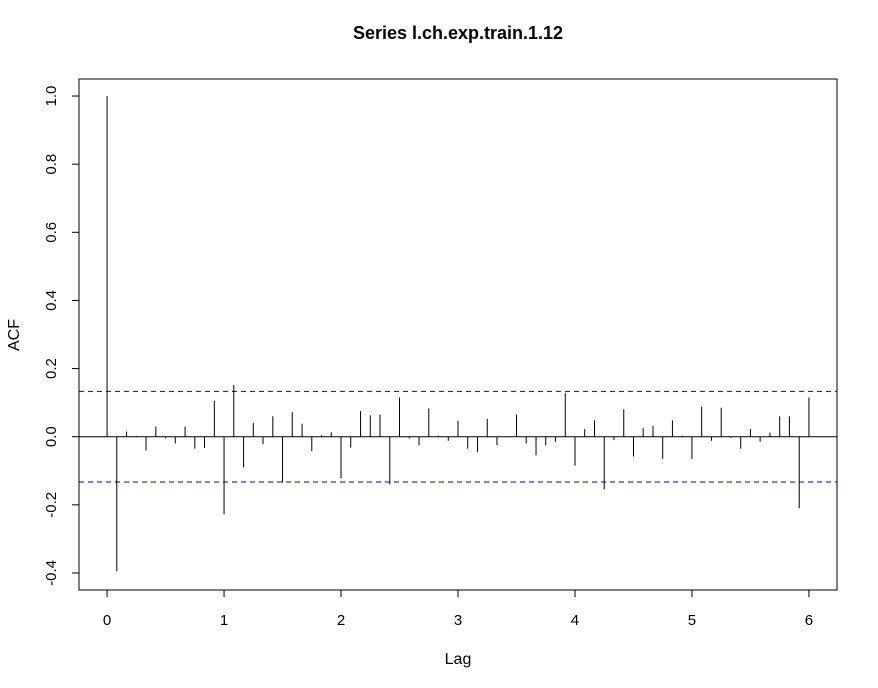 The width and height of the screenshot is (878, 688). Describe the element at coordinates (51, 300) in the screenshot. I see `y-tick-label: 0.4` at that location.